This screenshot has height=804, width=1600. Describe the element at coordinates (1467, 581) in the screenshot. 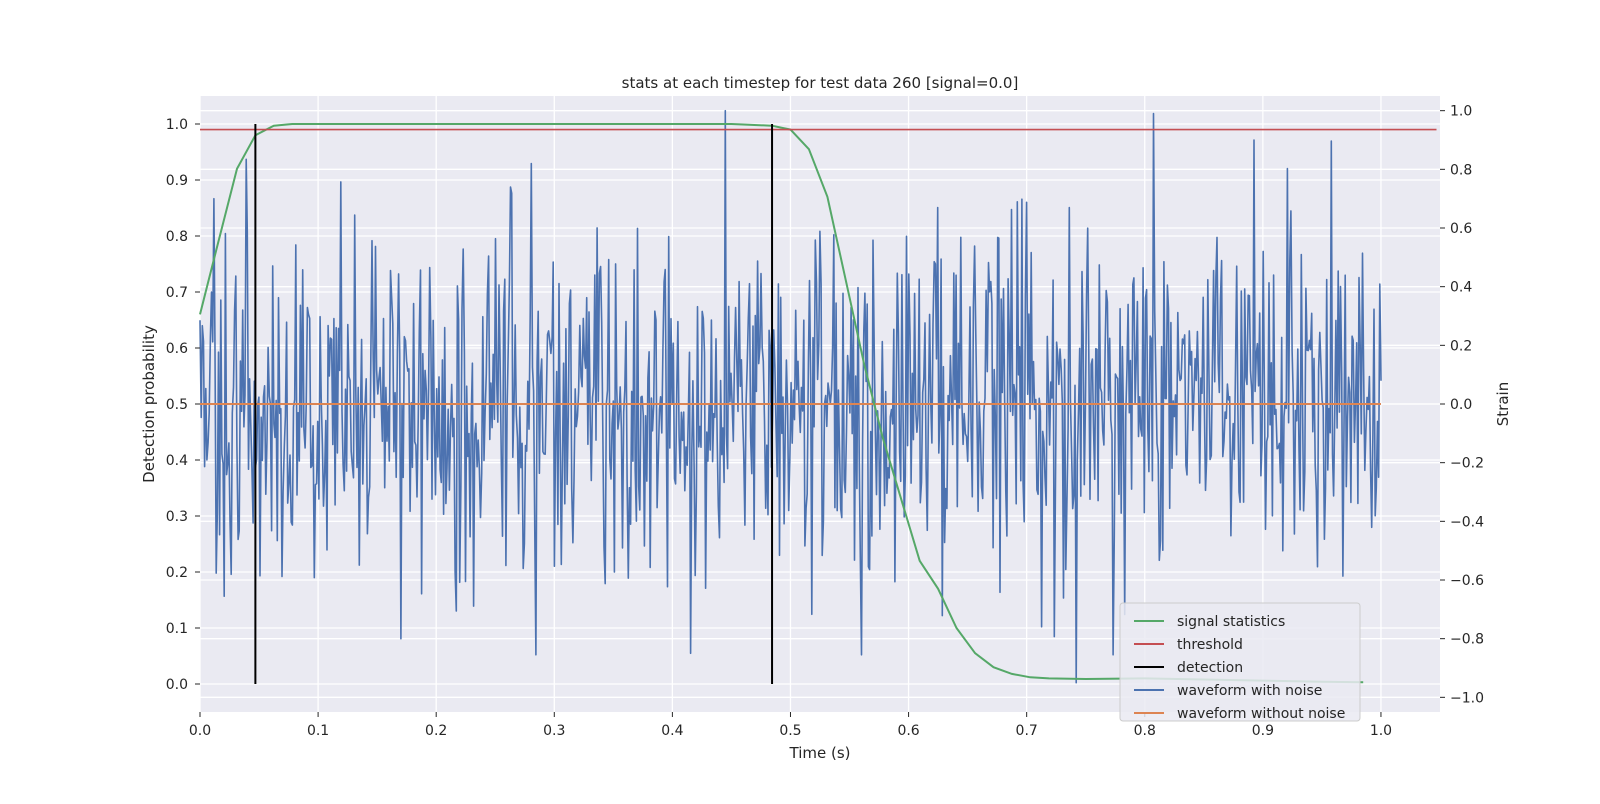

I see `y-tick-label-right: −0.6` at that location.